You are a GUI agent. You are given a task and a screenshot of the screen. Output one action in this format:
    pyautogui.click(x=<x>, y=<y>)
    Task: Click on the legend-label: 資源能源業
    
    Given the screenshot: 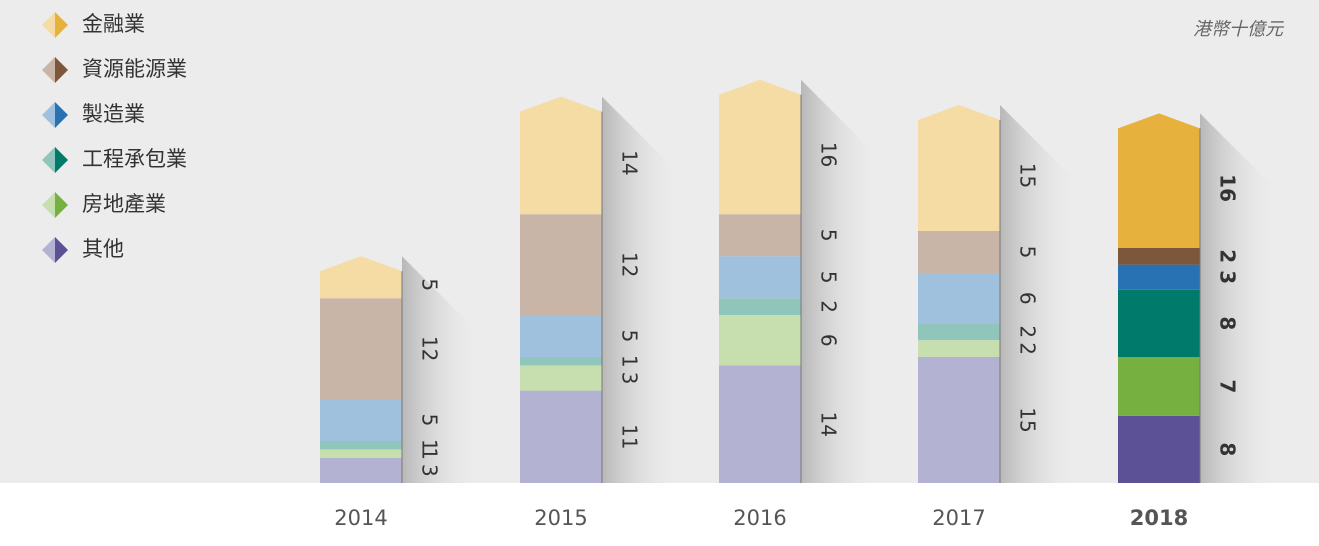 What is the action you would take?
    pyautogui.click(x=134, y=69)
    